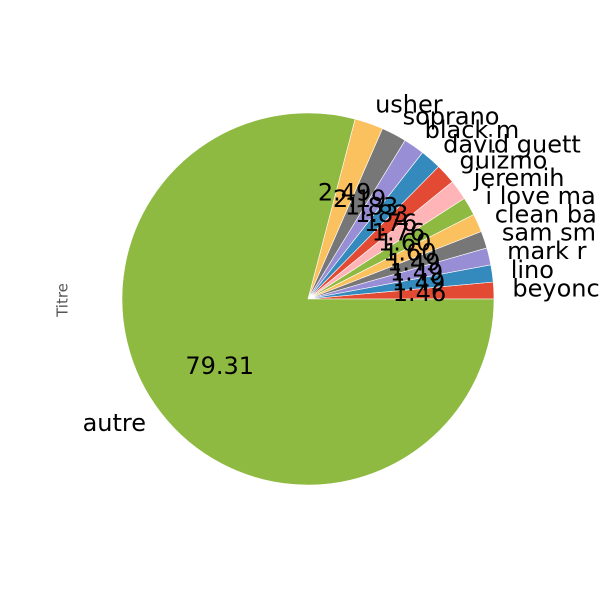 Image resolution: width=600 pixels, height=600 pixels. Describe the element at coordinates (549, 233) in the screenshot. I see `pie-label: sam sm` at that location.